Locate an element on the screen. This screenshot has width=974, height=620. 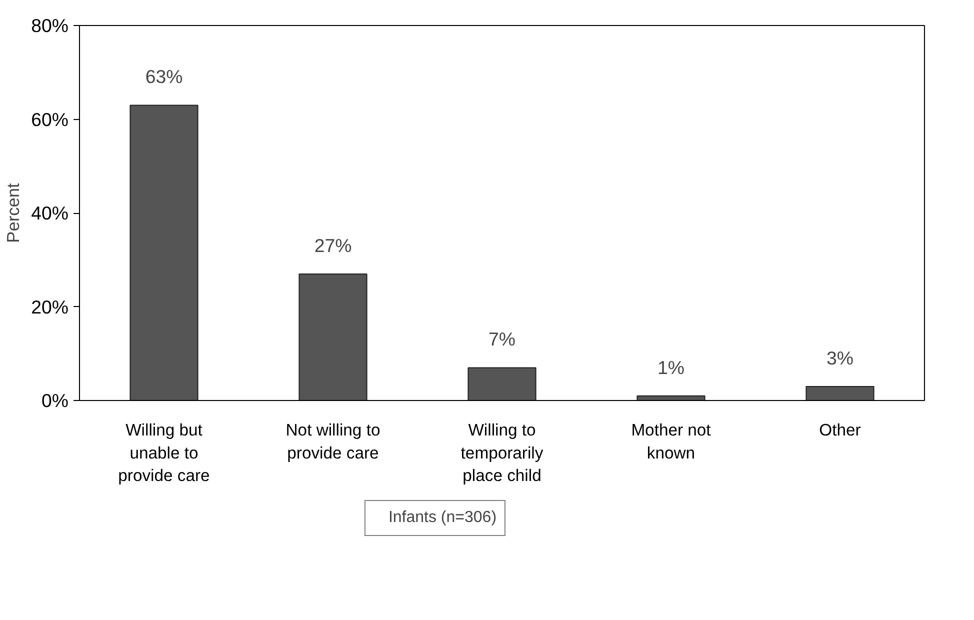
y-tick-label: 60% is located at coordinates (50, 119).